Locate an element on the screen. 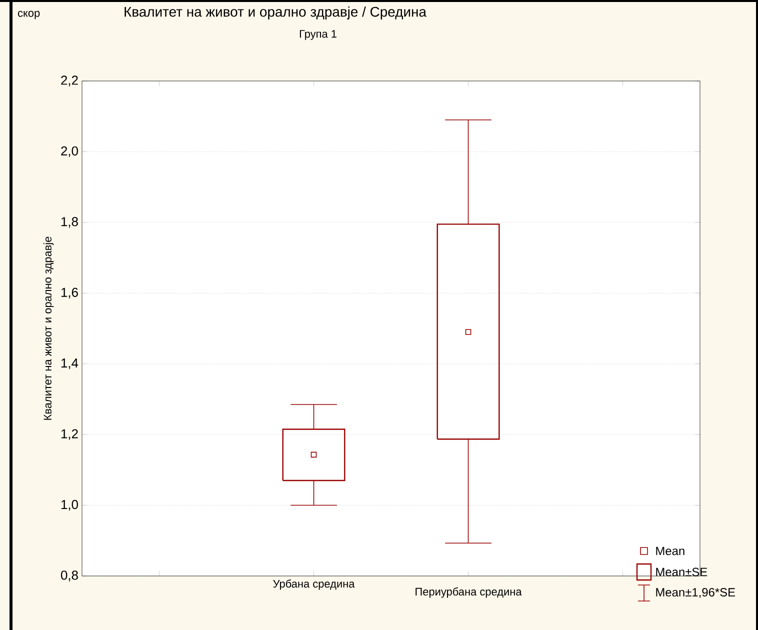 The image size is (758, 630). y-tick-label: 1,6 is located at coordinates (69, 293).